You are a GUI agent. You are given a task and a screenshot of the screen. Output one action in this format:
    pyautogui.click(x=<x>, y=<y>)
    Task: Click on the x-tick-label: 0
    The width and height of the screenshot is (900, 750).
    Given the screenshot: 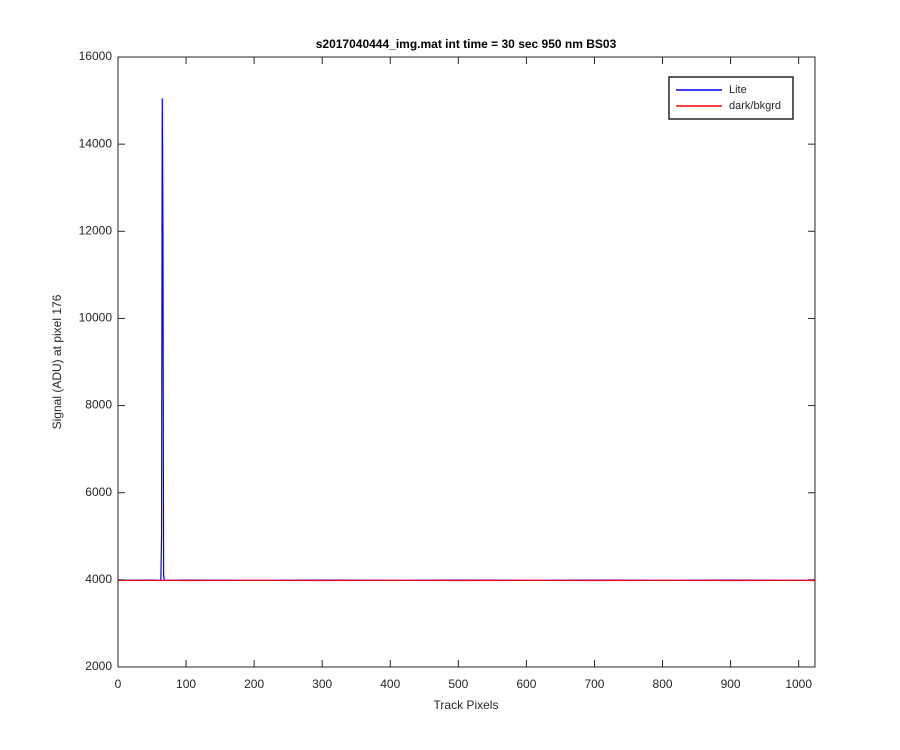 What is the action you would take?
    pyautogui.click(x=118, y=684)
    